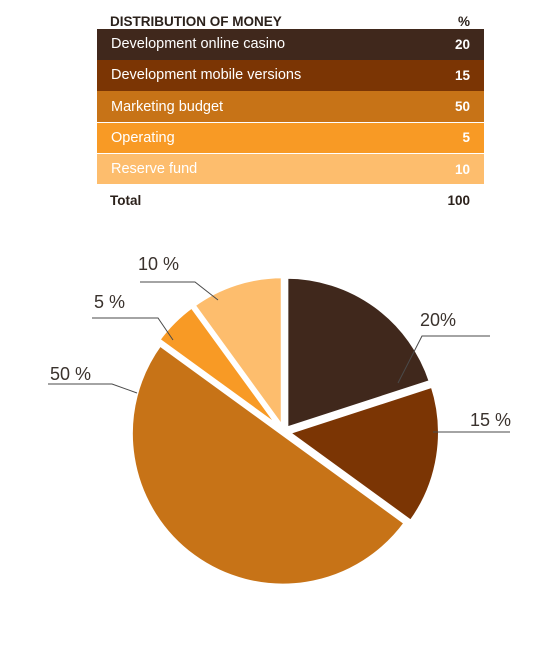 The image size is (556, 650). I want to click on row-value: 5, so click(466, 138).